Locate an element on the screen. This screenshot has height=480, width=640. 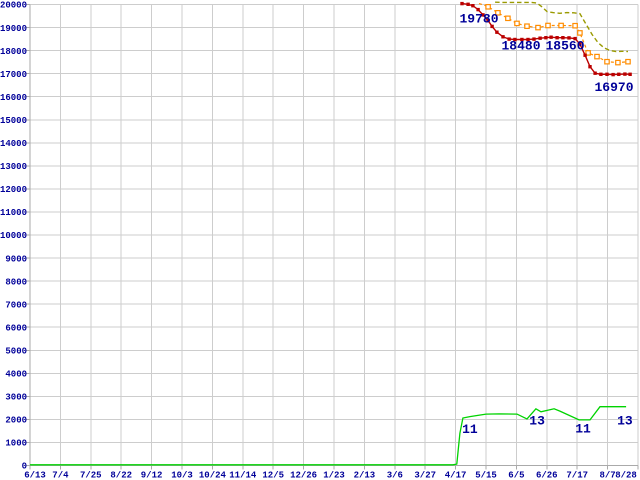
y-tick-label: 5000 is located at coordinates (16, 351).